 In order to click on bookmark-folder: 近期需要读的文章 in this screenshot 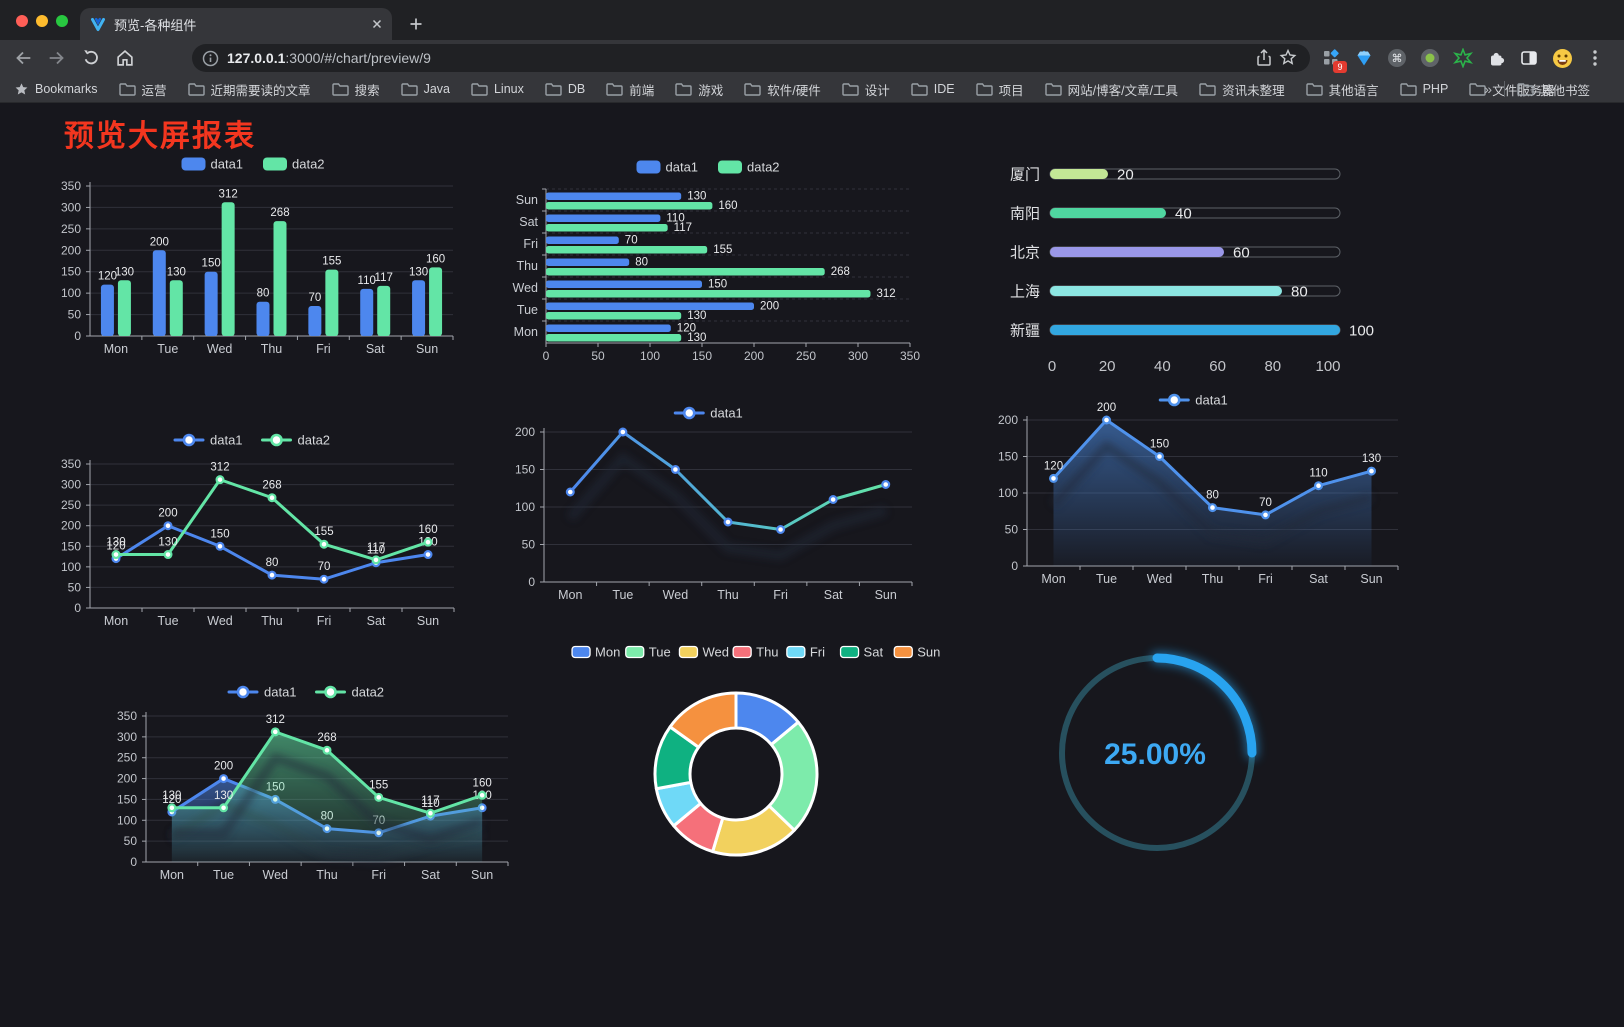, I will do `click(249, 89)`.